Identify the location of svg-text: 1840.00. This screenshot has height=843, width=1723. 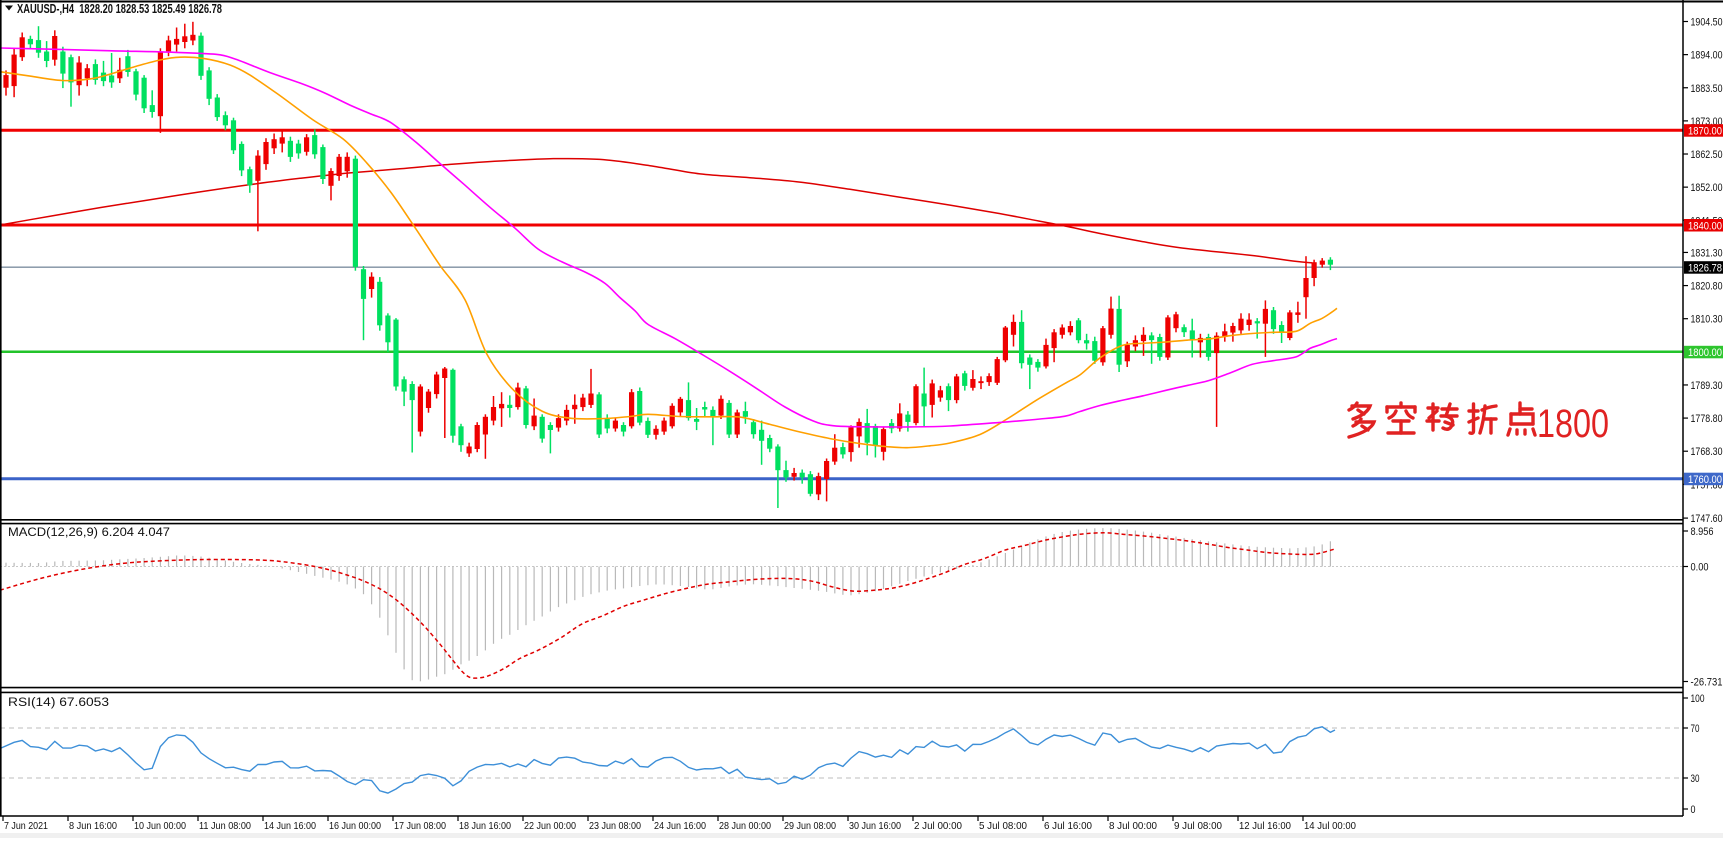
(1705, 226).